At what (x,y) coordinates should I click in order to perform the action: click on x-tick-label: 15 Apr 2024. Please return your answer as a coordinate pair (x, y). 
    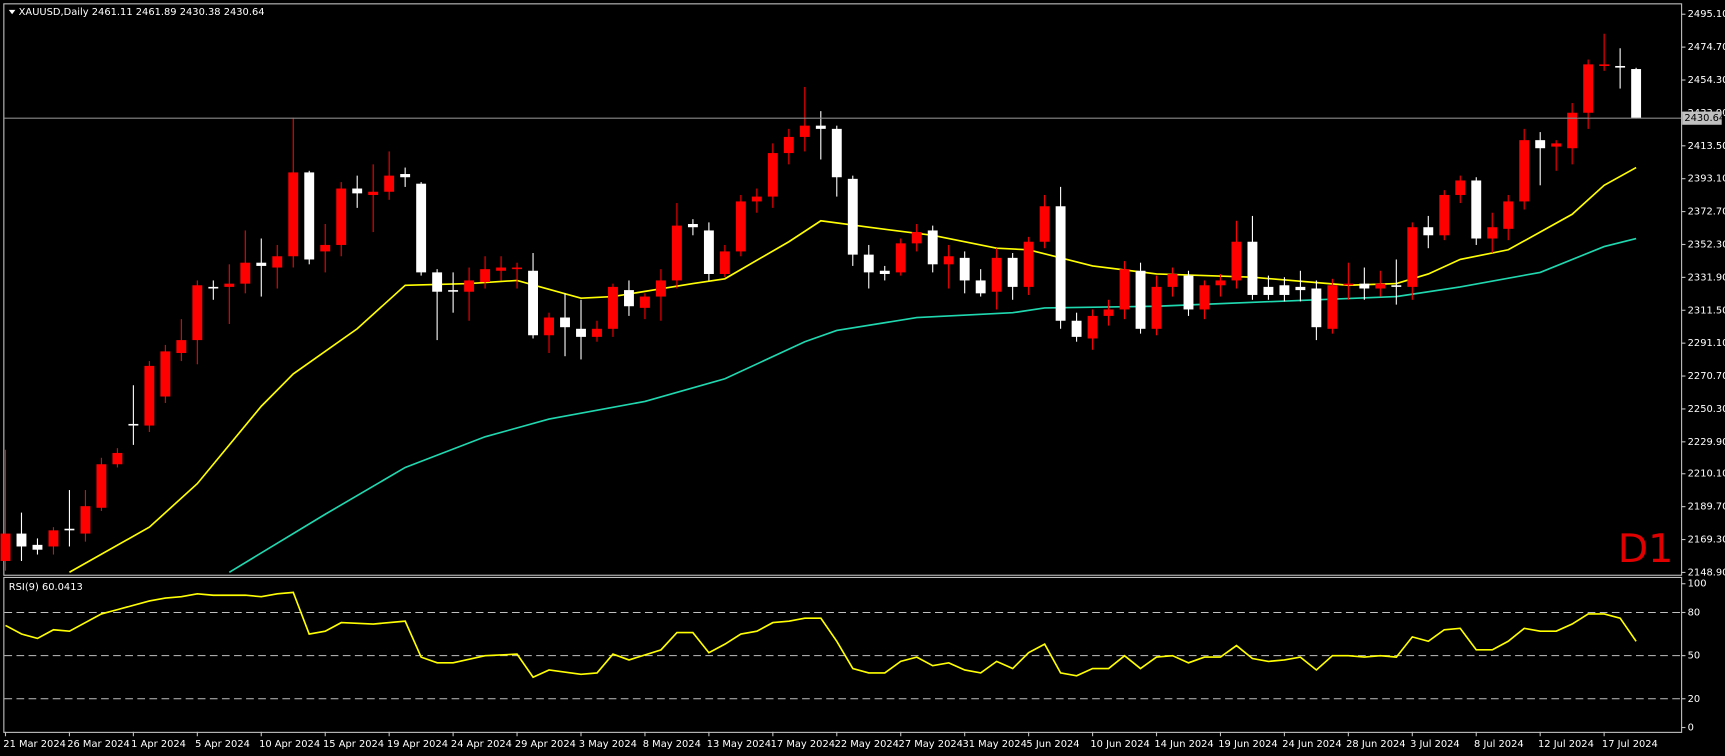
    Looking at the image, I should click on (353, 744).